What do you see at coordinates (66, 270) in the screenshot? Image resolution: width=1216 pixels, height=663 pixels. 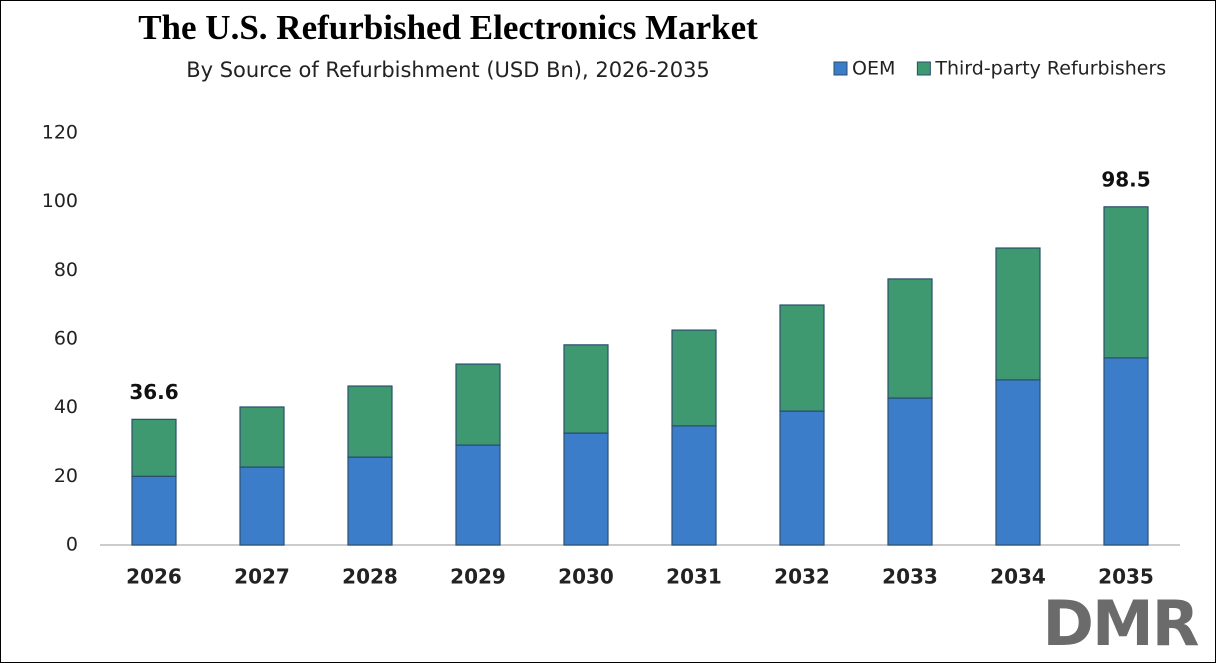 I see `y-tick-label: 80` at bounding box center [66, 270].